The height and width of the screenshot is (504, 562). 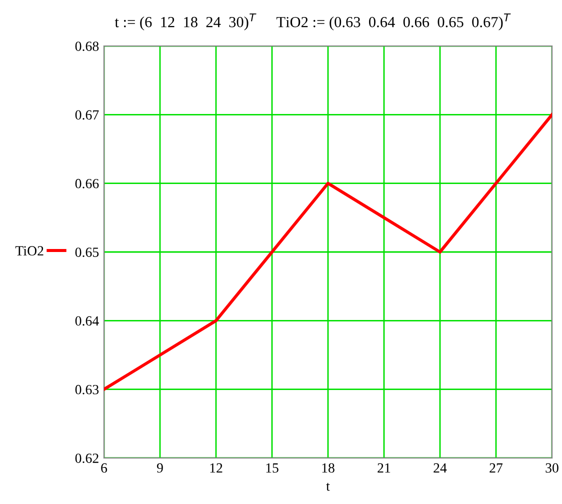 I want to click on x-tick-label: 21, so click(x=384, y=467).